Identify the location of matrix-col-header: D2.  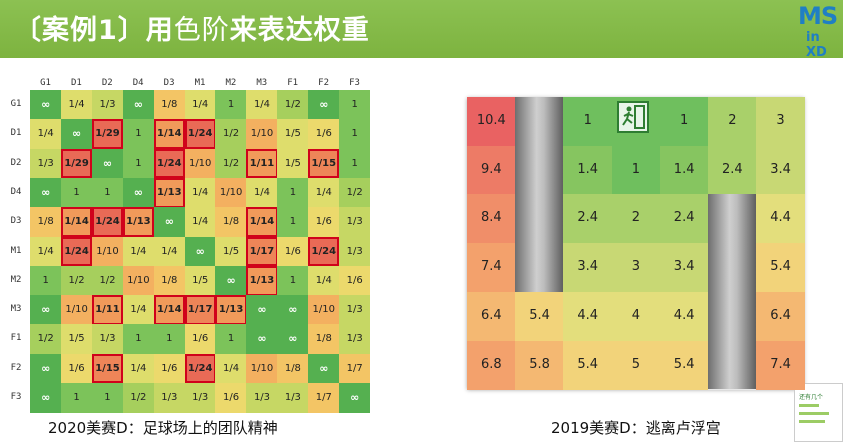
(107, 83).